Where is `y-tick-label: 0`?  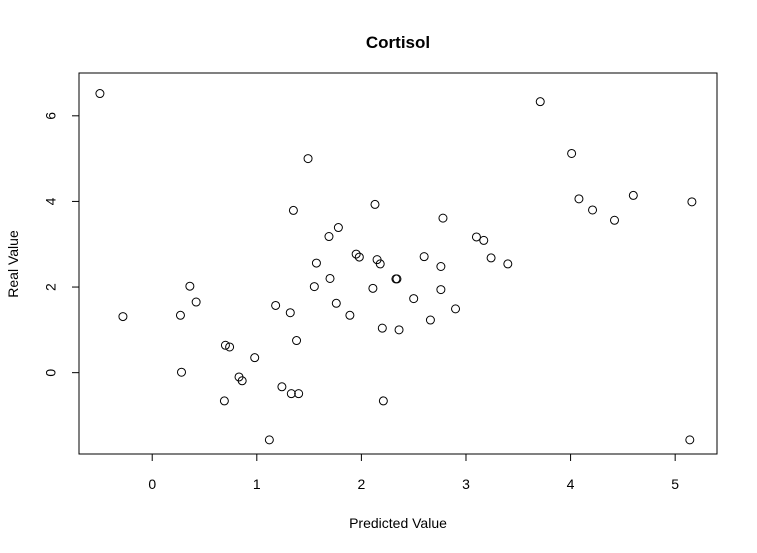
y-tick-label: 0 is located at coordinates (51, 373).